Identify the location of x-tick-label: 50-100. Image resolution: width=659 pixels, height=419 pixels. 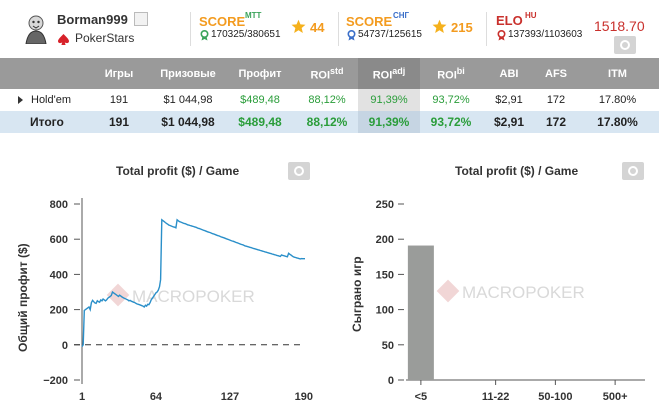
(555, 397).